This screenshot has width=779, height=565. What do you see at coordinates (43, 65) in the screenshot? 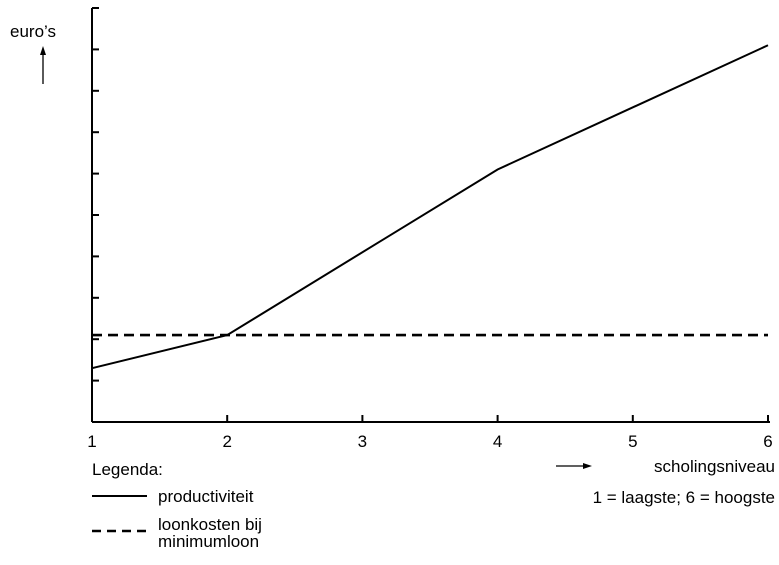
I see `y-axis-arrow-icon` at bounding box center [43, 65].